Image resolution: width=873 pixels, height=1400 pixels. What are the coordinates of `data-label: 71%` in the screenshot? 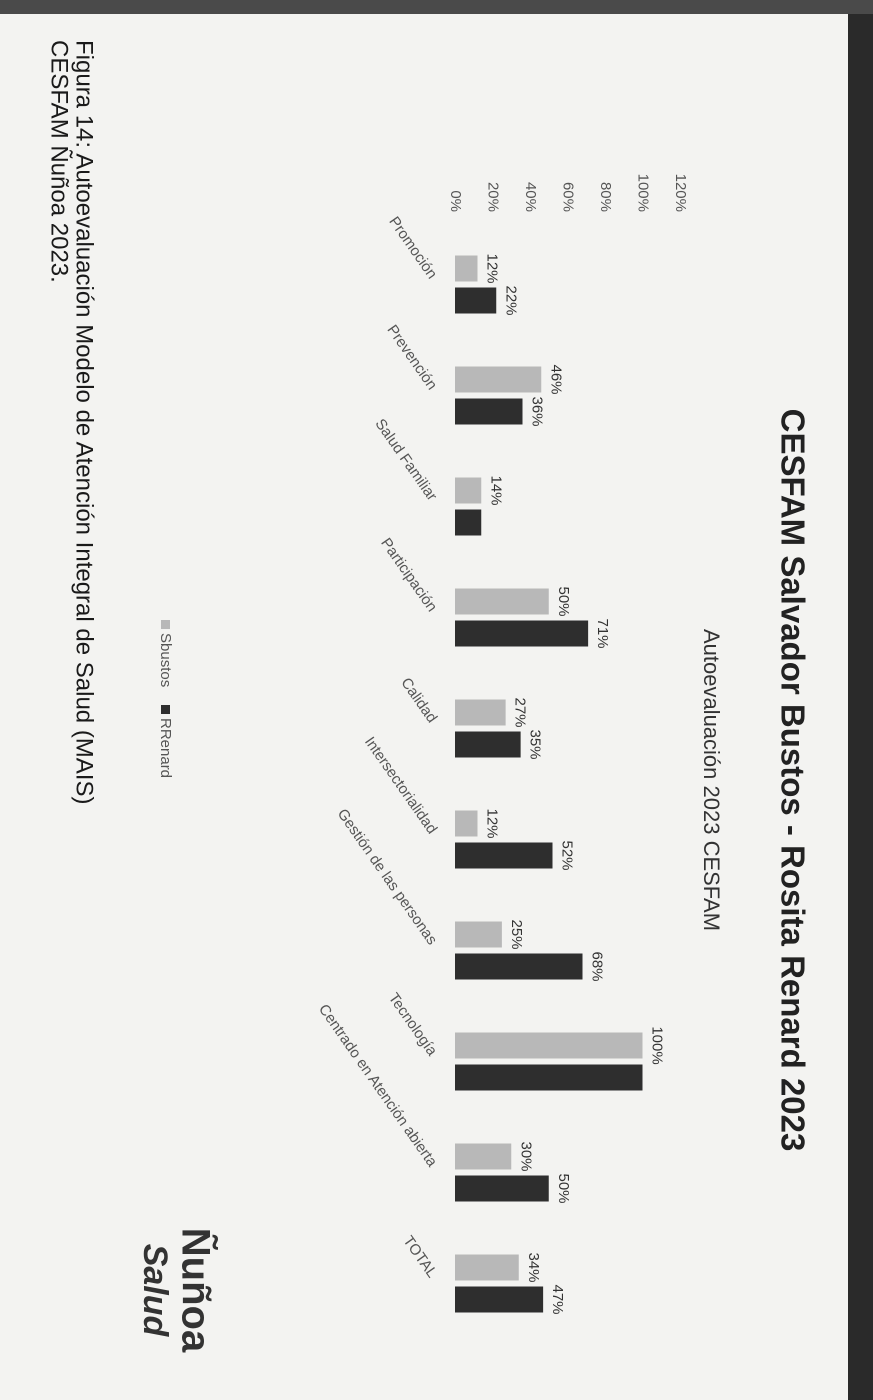 It's located at (602, 633).